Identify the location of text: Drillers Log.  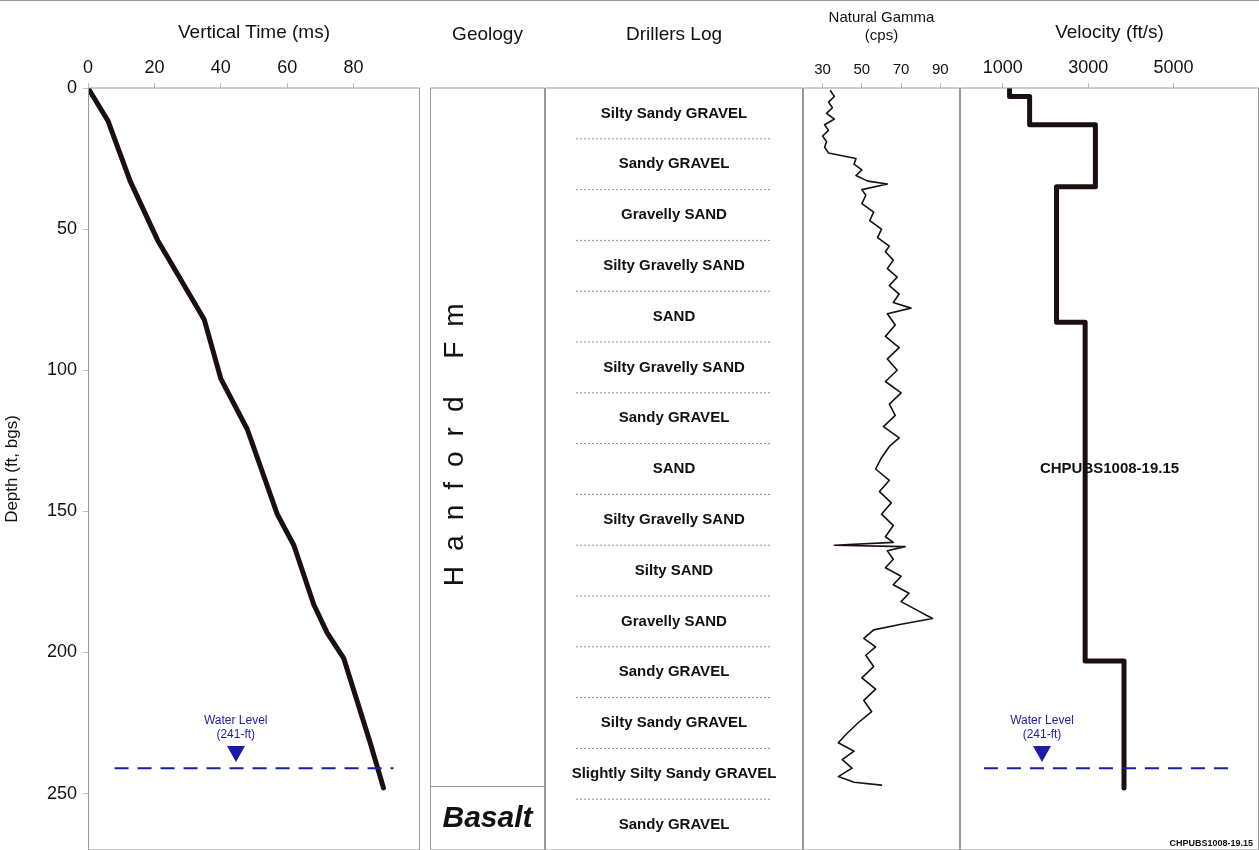
(674, 34).